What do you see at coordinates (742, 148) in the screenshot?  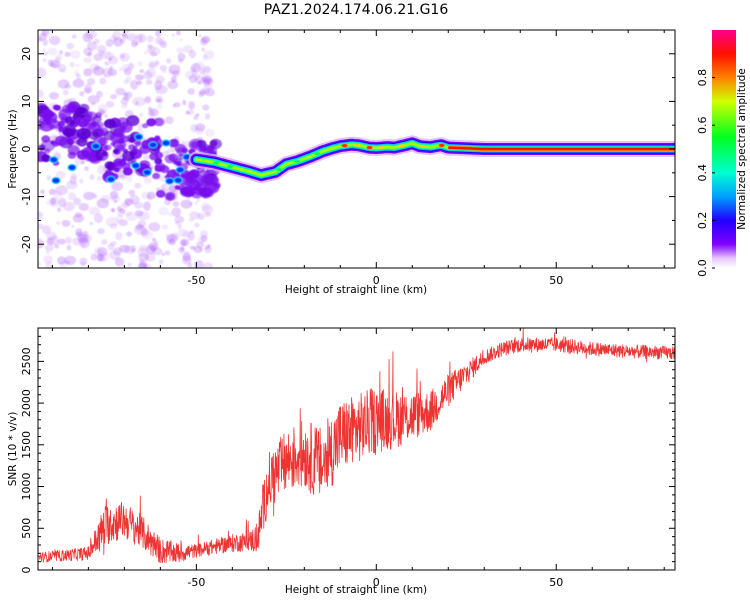 I see `colorbar-label: Normalized spectral amplitude` at bounding box center [742, 148].